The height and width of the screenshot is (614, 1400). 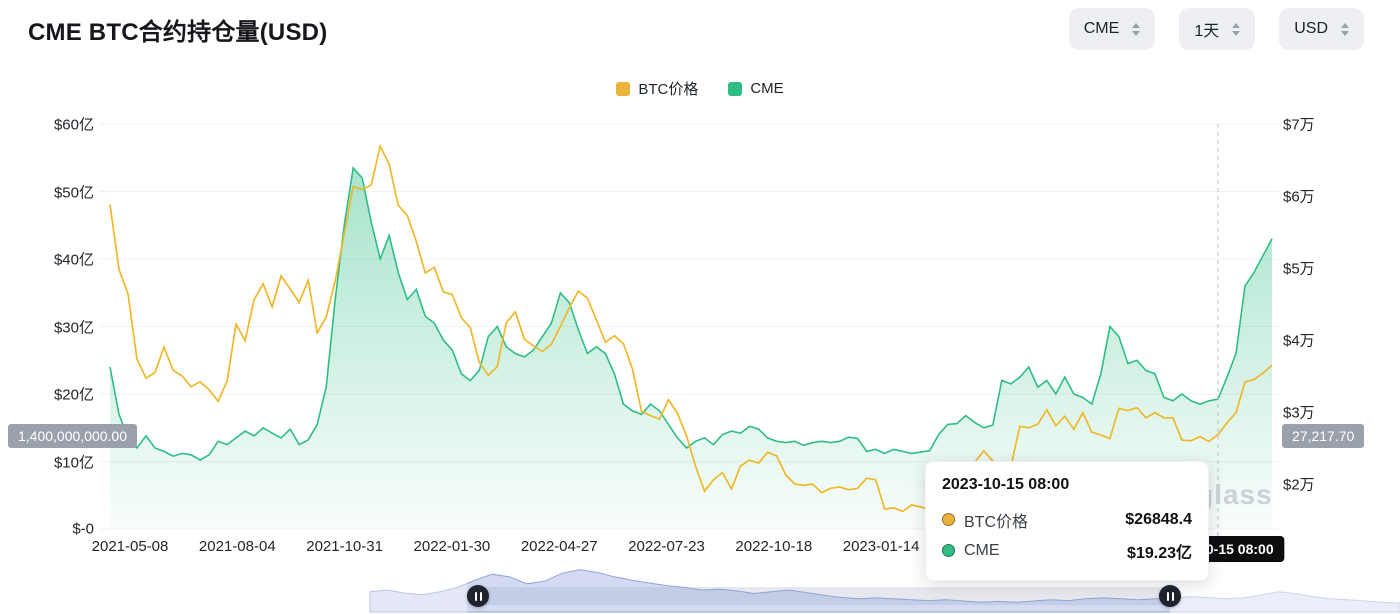 What do you see at coordinates (73, 192) in the screenshot?
I see `y-axis-label-left: $50亿` at bounding box center [73, 192].